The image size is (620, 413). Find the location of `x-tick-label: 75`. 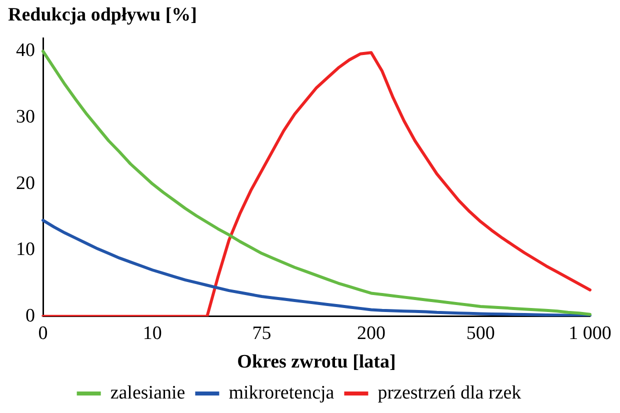

x-tick-label: 75 is located at coordinates (262, 333).